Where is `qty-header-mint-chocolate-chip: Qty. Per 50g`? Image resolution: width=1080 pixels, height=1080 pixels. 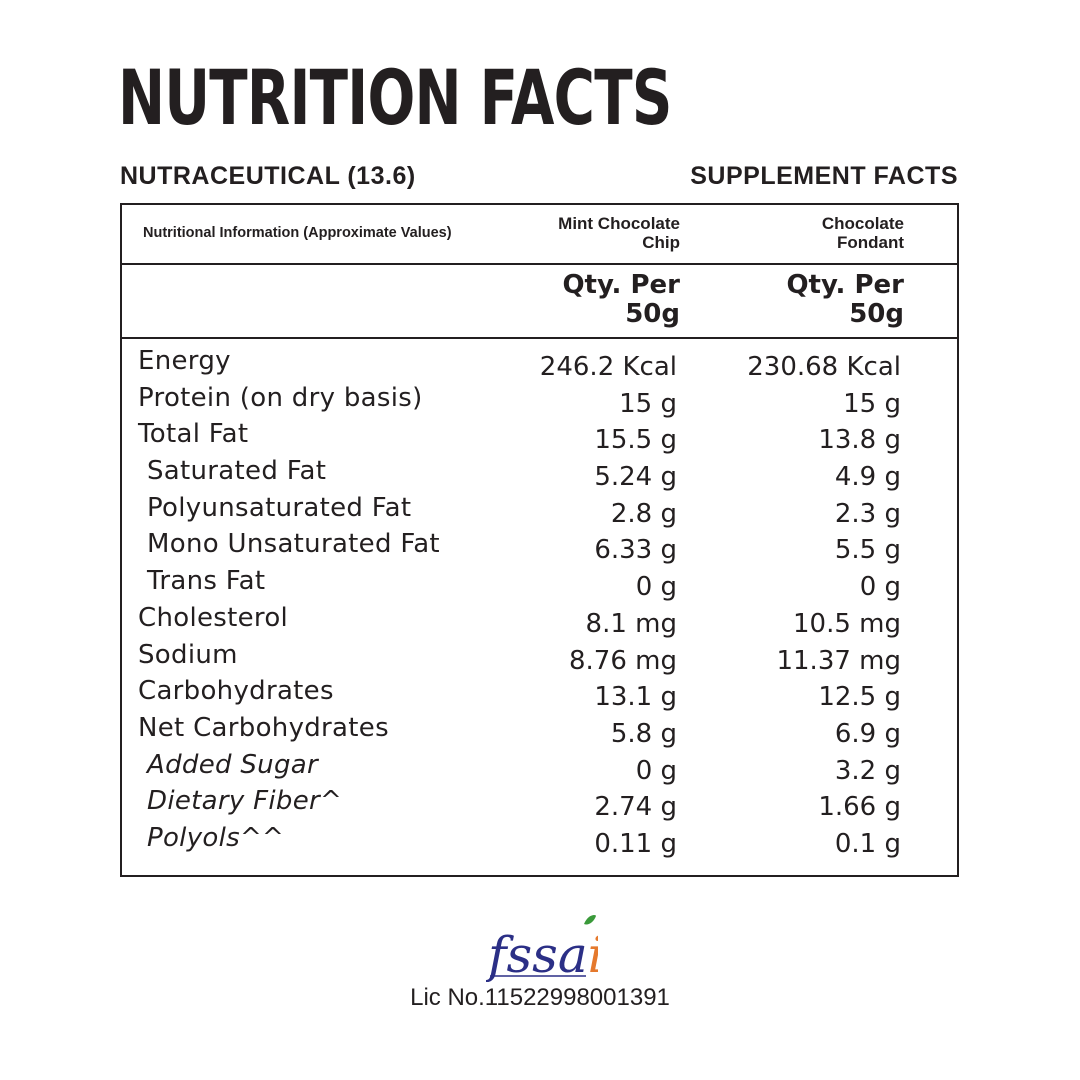 qty-header-mint-chocolate-chip: Qty. Per 50g is located at coordinates (580, 300).